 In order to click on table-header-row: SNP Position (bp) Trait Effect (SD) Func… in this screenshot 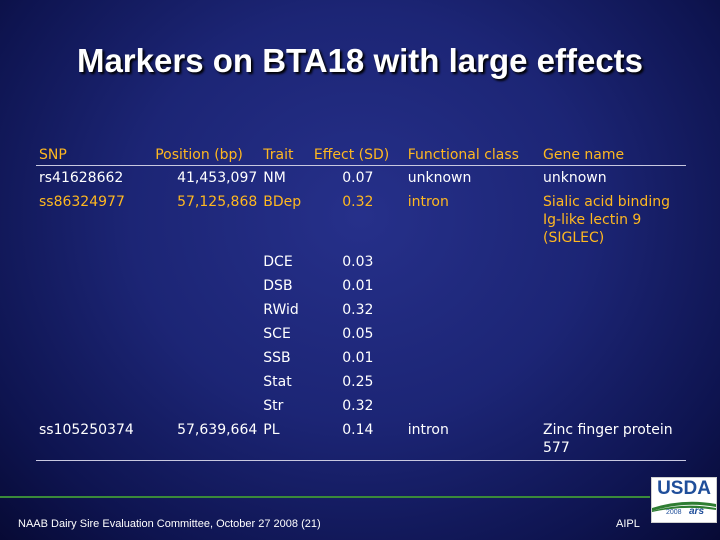, I will do `click(361, 156)`.